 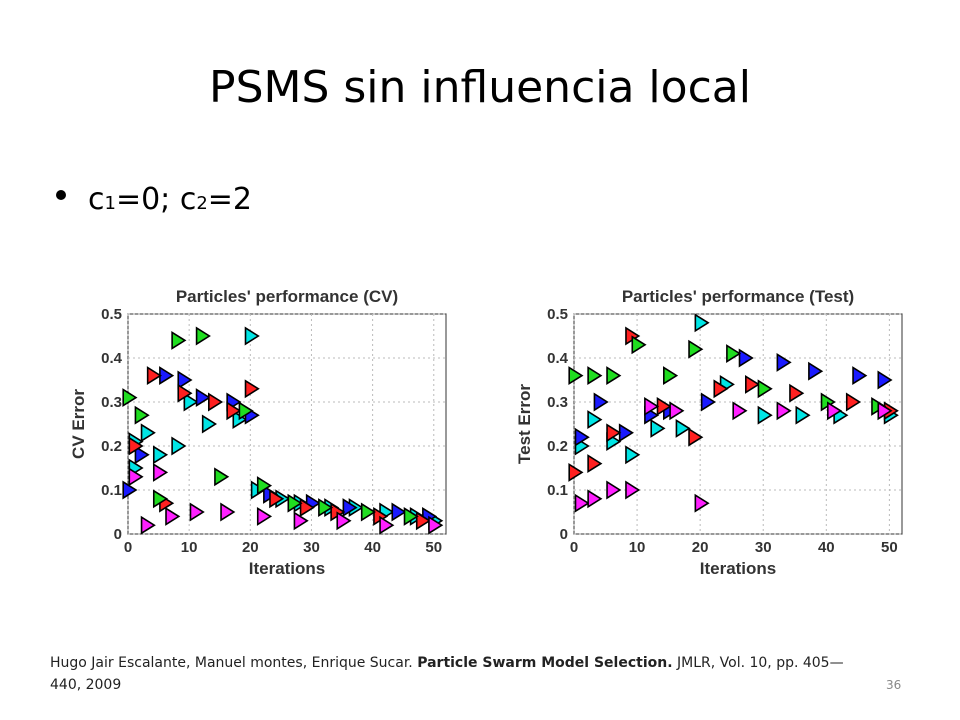 What do you see at coordinates (110, 203) in the screenshot?
I see `bullet-sub-1: 1` at bounding box center [110, 203].